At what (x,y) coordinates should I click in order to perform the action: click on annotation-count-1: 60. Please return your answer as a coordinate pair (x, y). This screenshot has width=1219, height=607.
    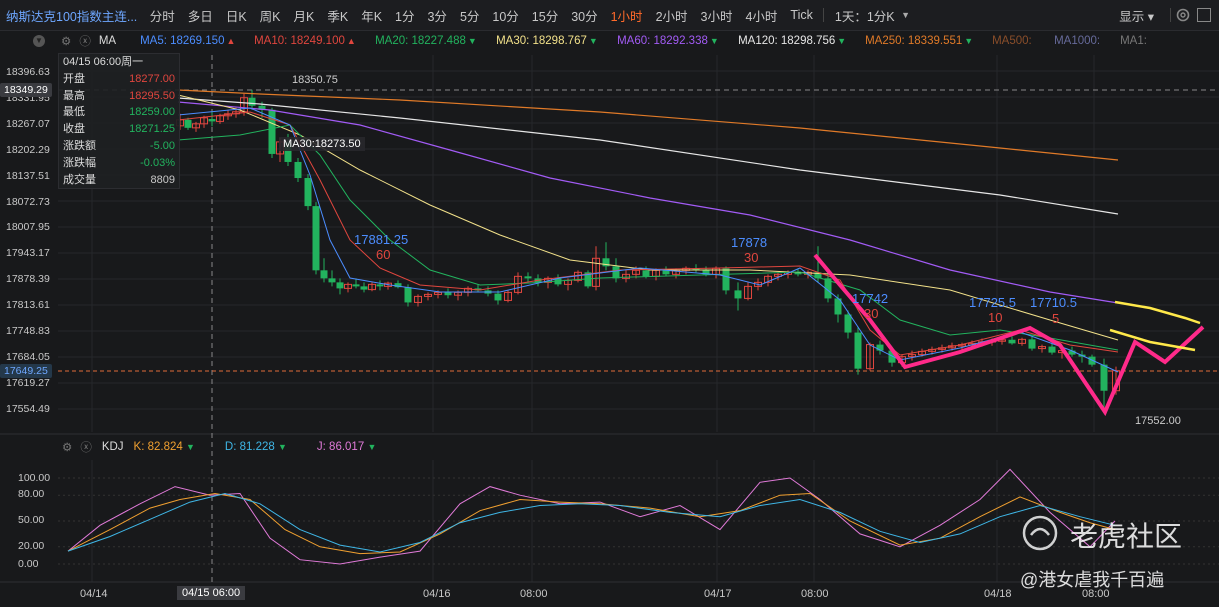
    Looking at the image, I should click on (383, 254).